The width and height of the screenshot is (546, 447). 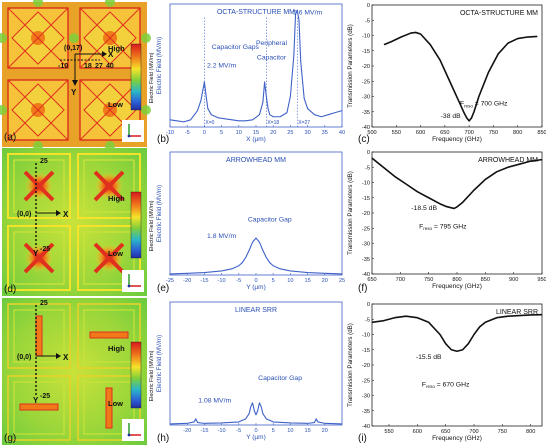 I want to click on y-axis-label: Transmission Parameters (dB), so click(x=350, y=365).